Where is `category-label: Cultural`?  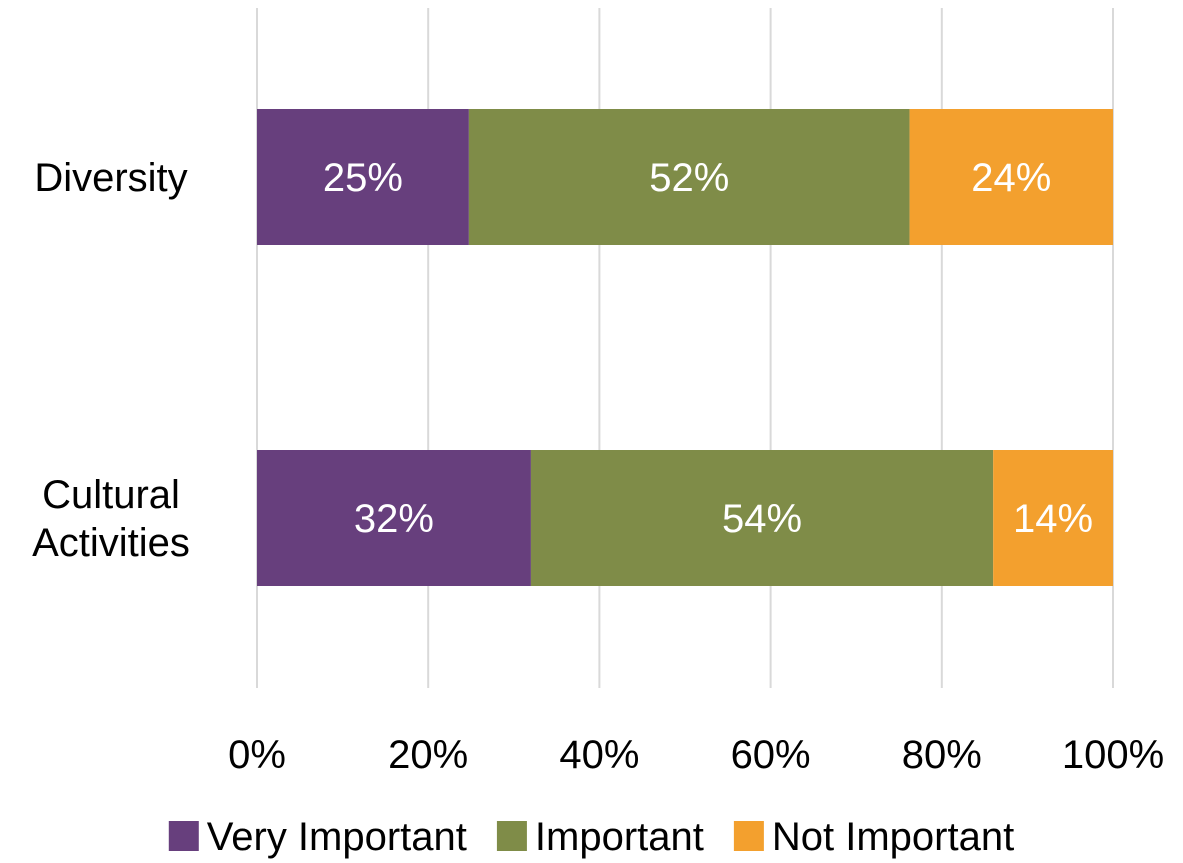
category-label: Cultural is located at coordinates (111, 495).